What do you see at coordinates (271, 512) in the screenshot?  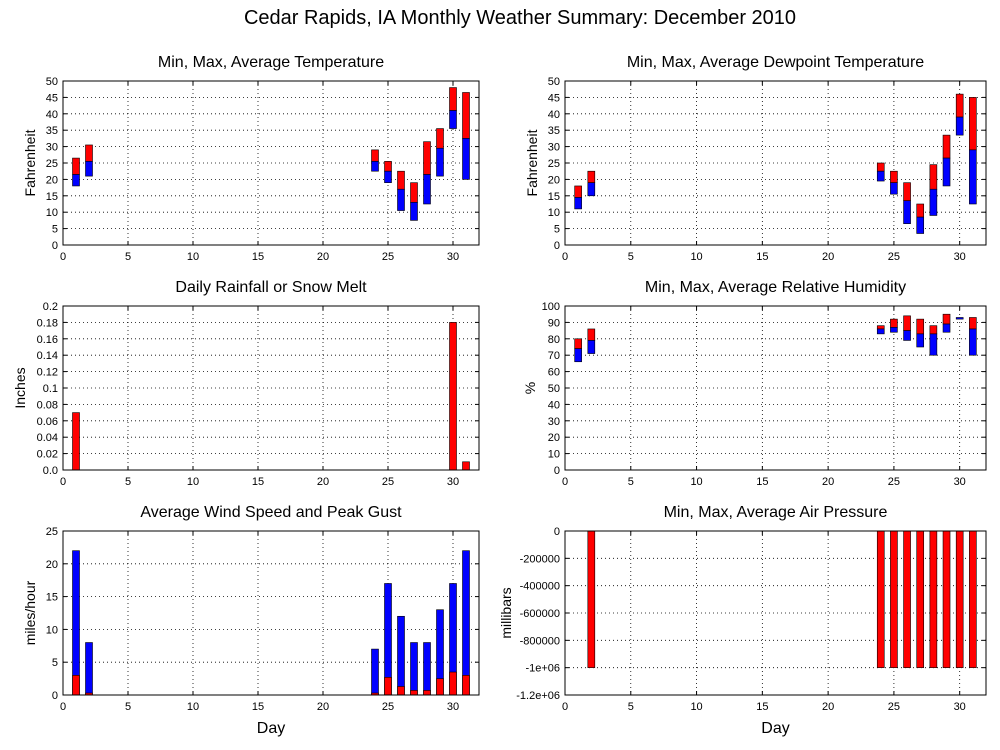 I see `chart-title: Average Wind Speed and Peak Gust` at bounding box center [271, 512].